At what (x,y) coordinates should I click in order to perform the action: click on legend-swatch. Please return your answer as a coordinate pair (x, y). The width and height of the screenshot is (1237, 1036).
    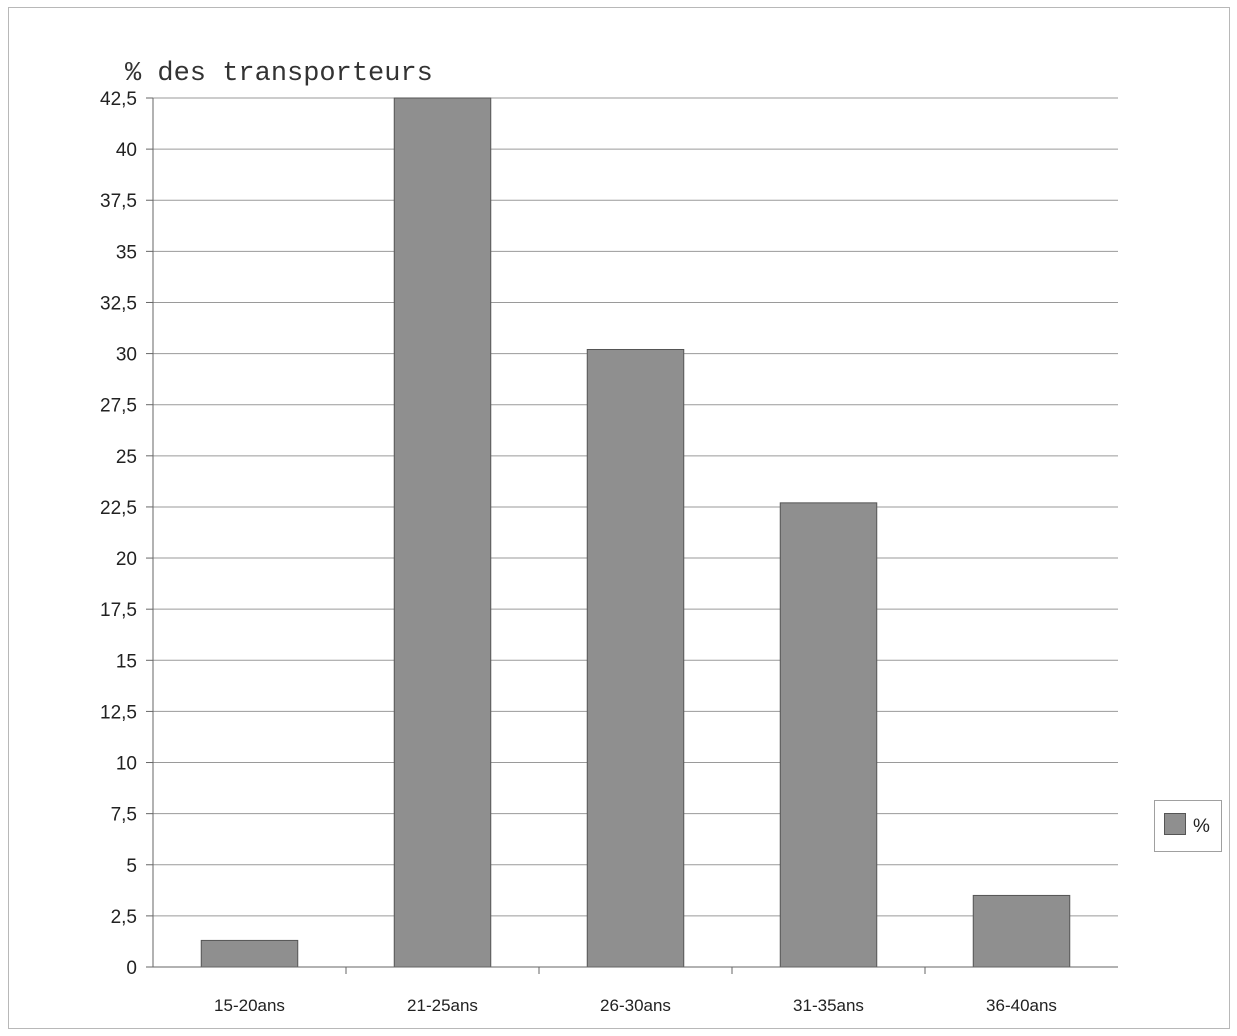
    Looking at the image, I should click on (1175, 824).